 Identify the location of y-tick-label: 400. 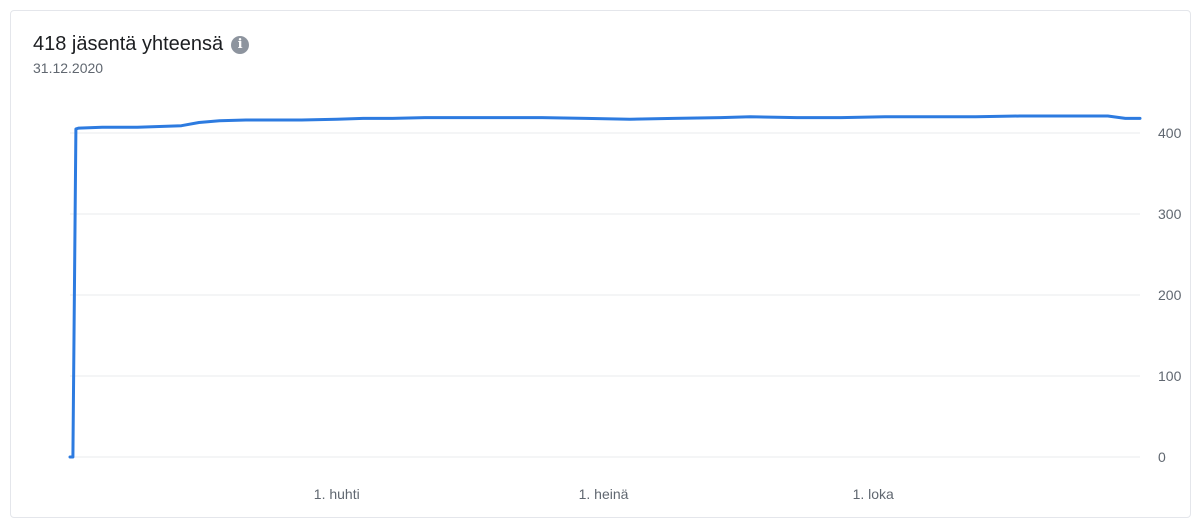
(1170, 133).